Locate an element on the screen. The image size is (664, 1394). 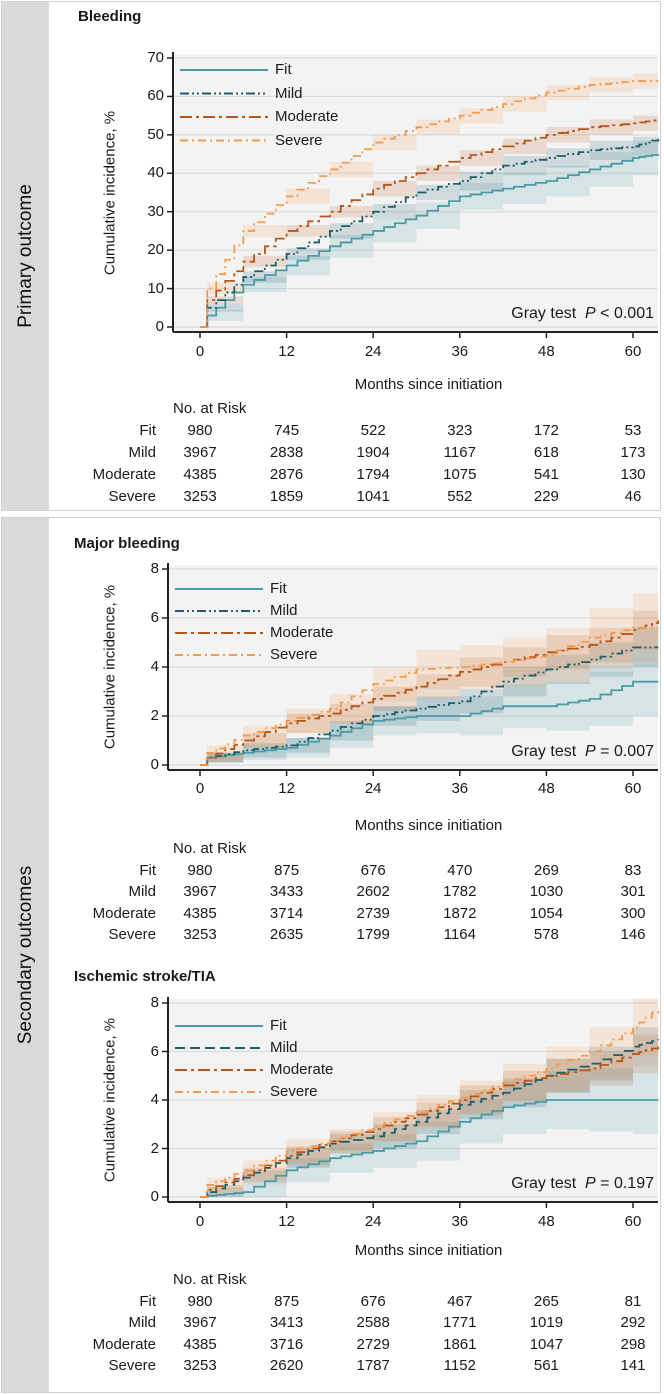
risk-value: 1904 is located at coordinates (373, 452).